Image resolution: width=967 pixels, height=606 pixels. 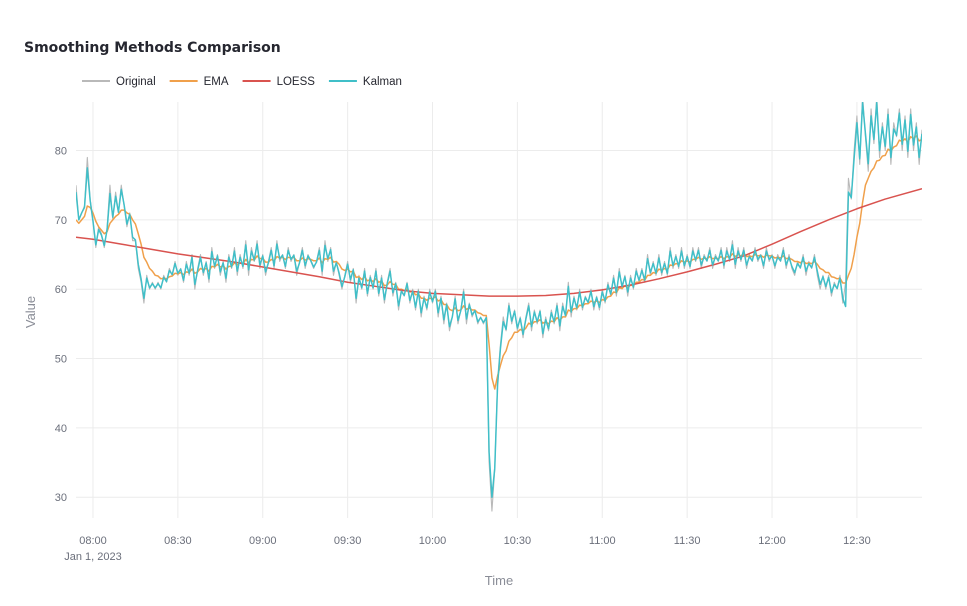 What do you see at coordinates (93, 557) in the screenshot?
I see `x-tick-sublabel: Jan 1, 2023` at bounding box center [93, 557].